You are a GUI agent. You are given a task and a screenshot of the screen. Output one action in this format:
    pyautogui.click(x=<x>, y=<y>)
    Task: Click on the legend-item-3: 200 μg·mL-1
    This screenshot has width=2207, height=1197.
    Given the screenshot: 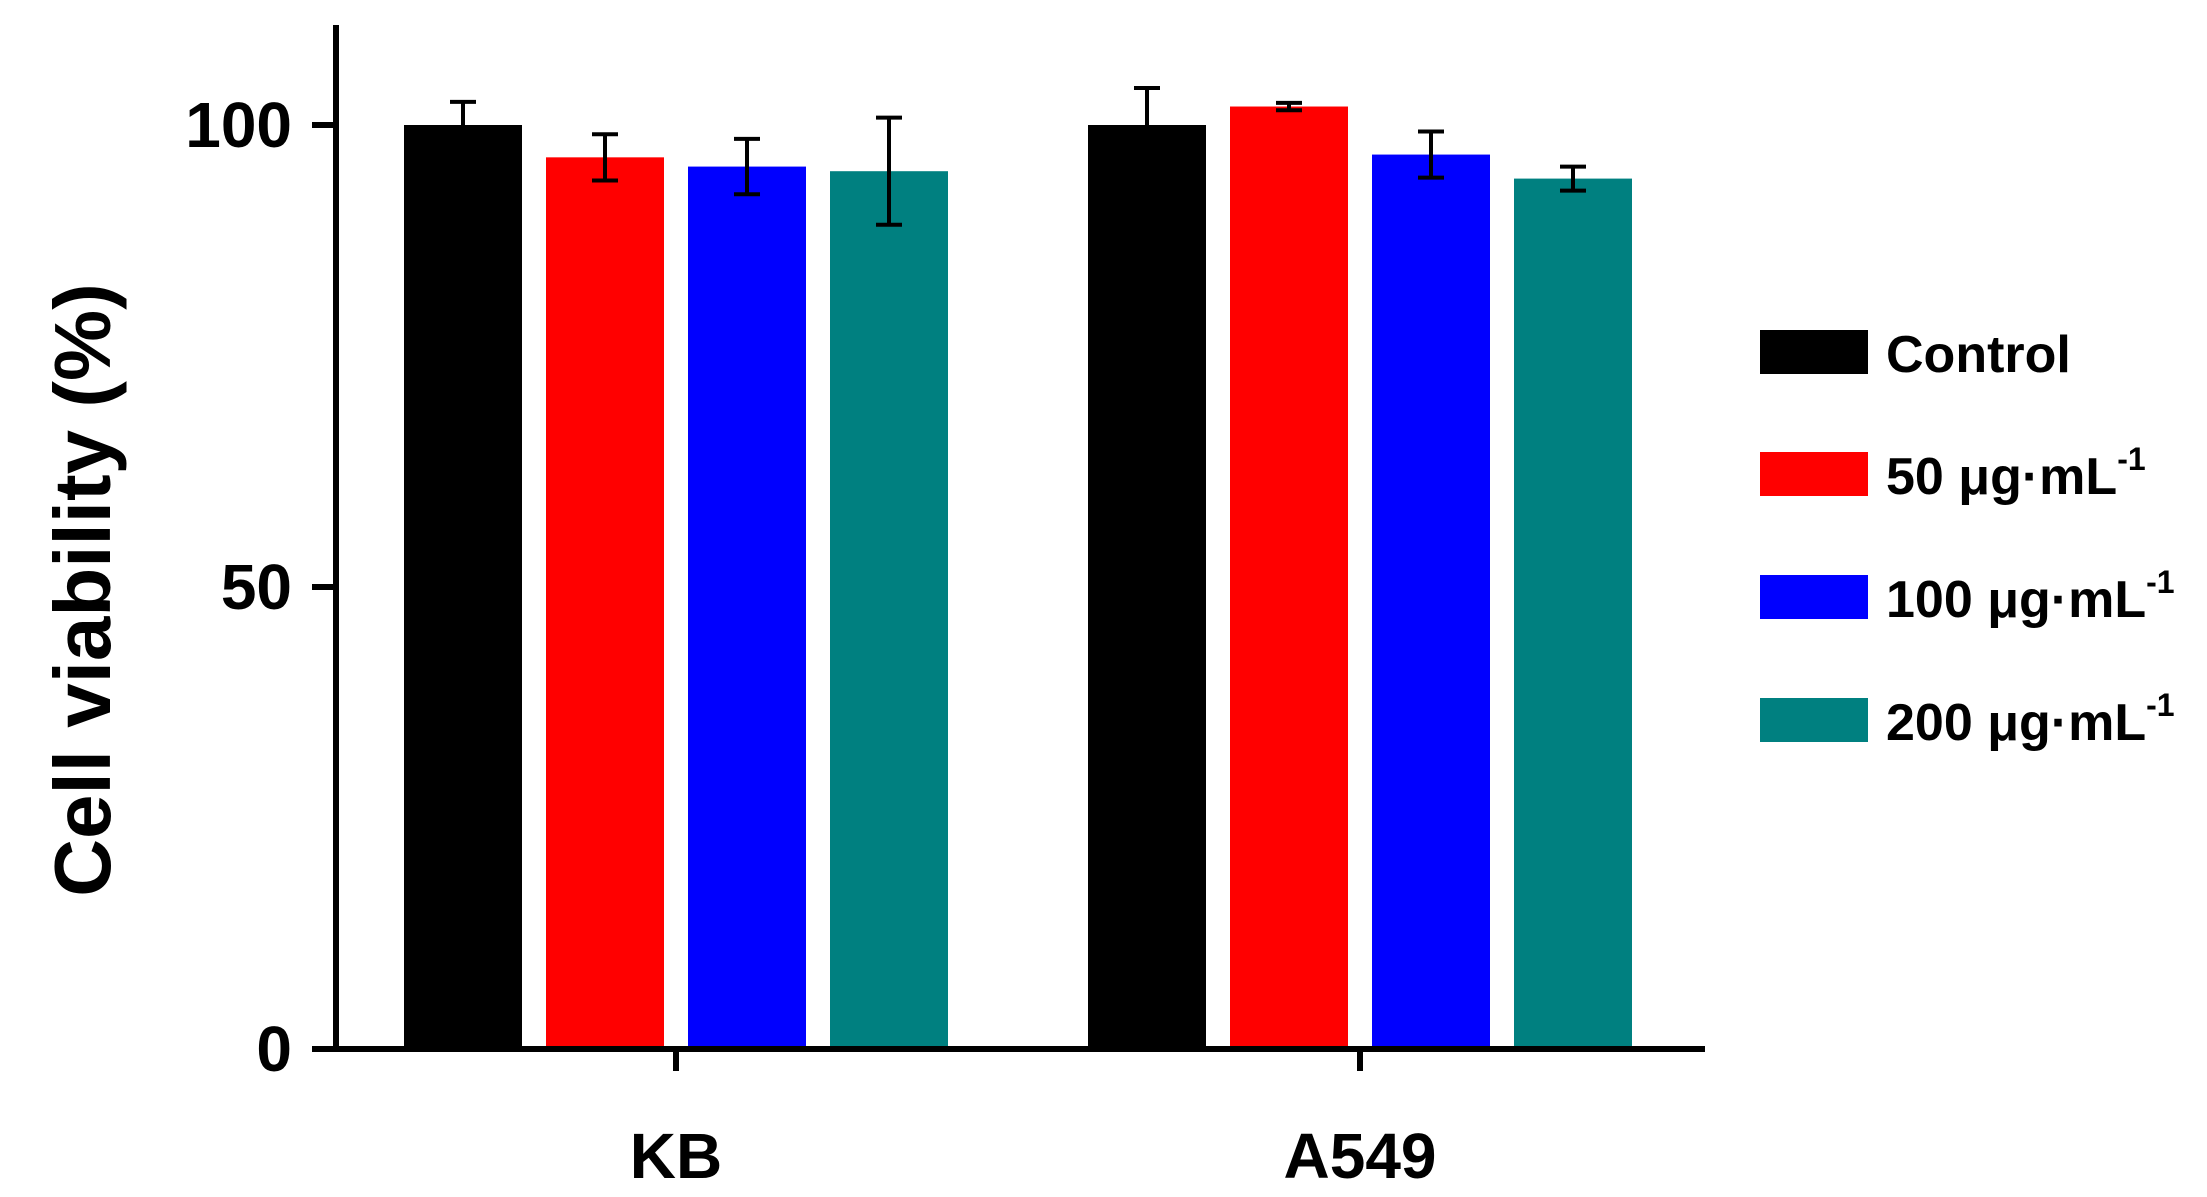 What is the action you would take?
    pyautogui.click(x=1967, y=719)
    